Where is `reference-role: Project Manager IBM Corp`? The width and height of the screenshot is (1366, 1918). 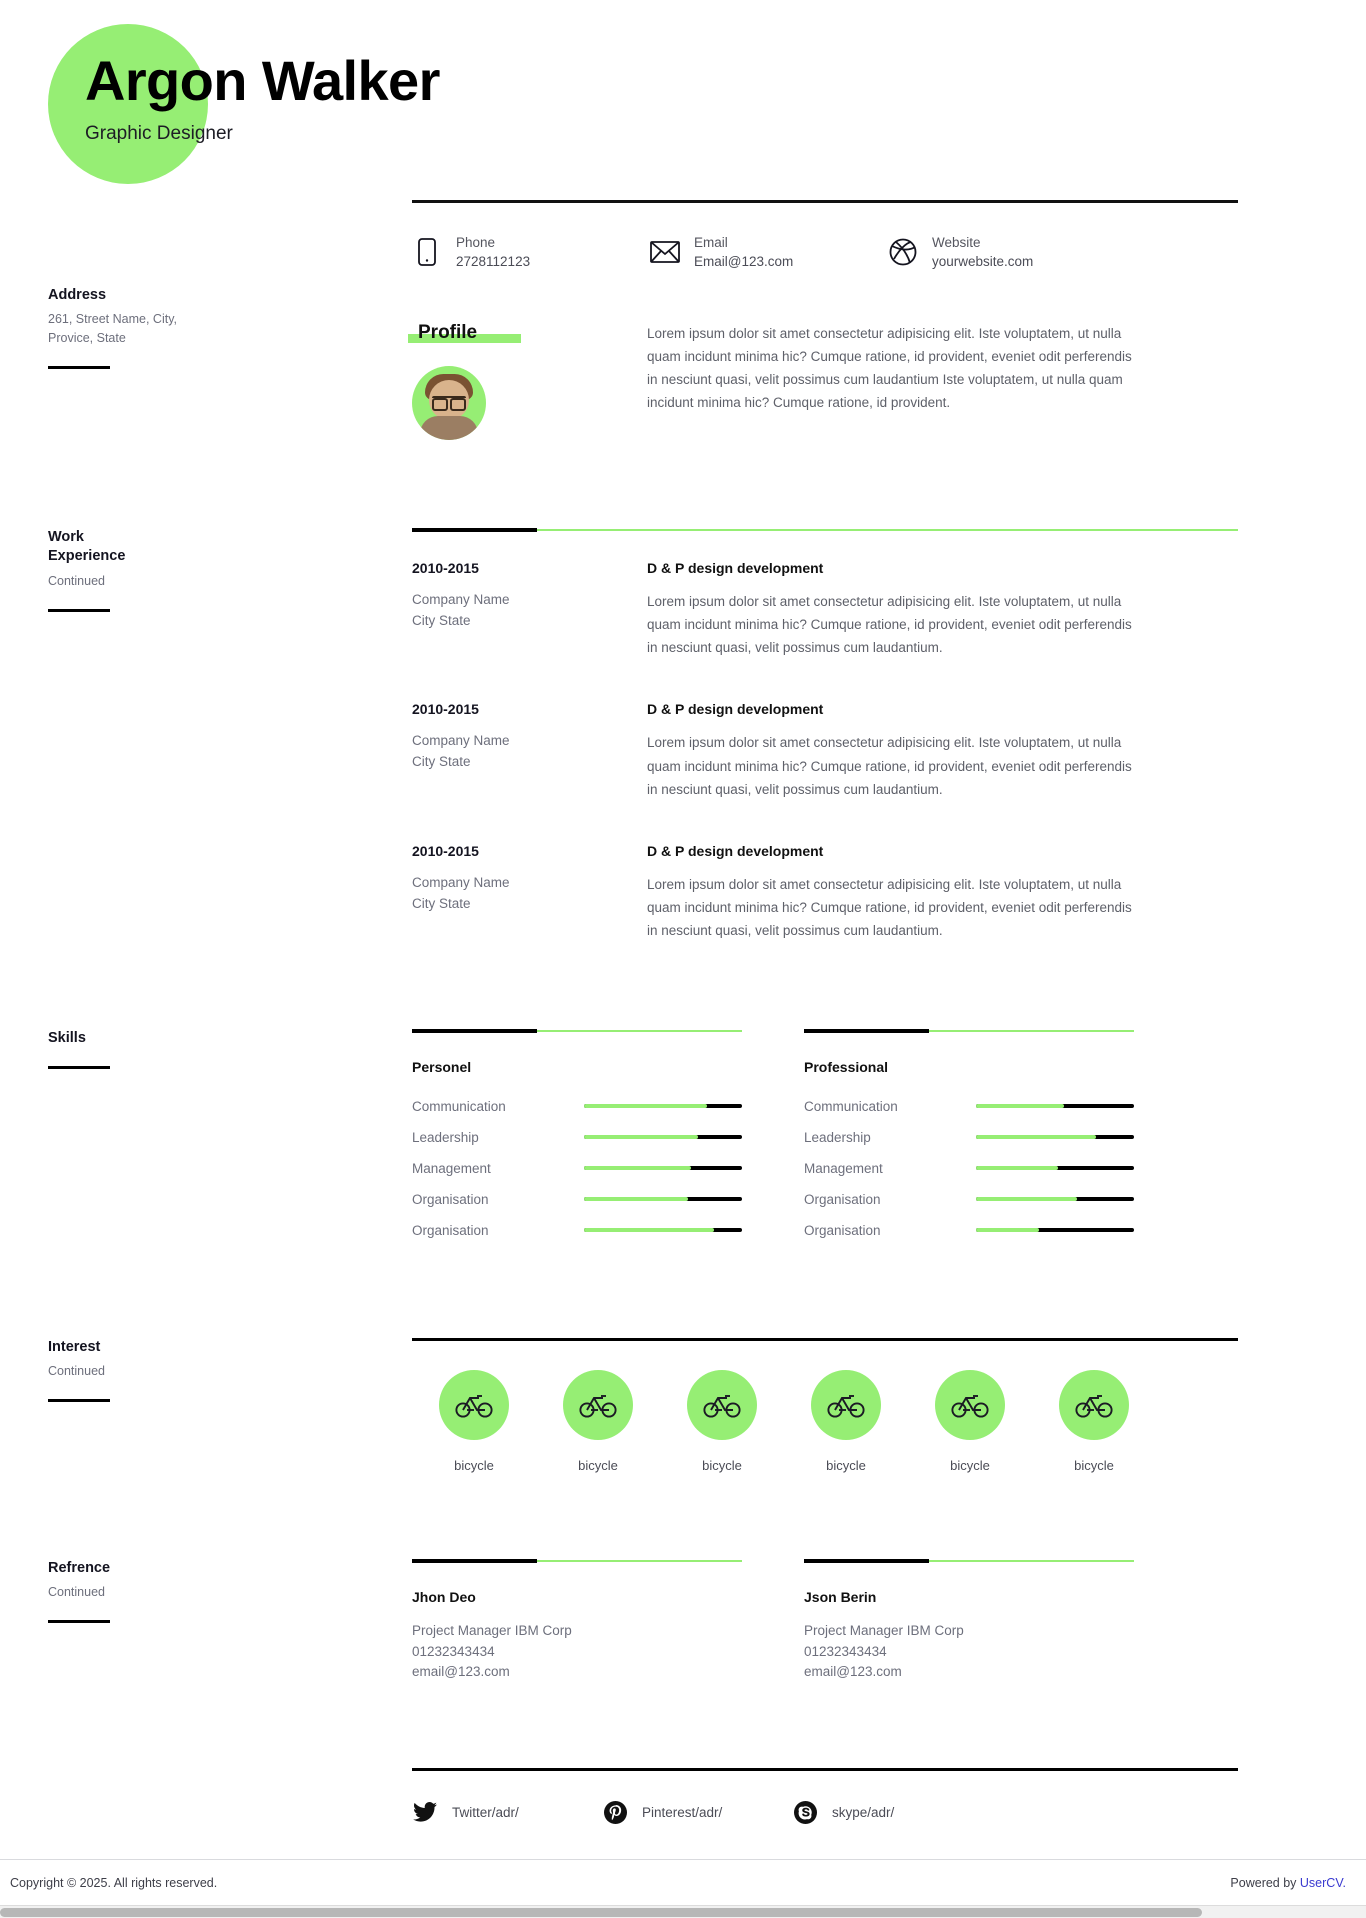
reference-role: Project Manager IBM Corp is located at coordinates (884, 1630).